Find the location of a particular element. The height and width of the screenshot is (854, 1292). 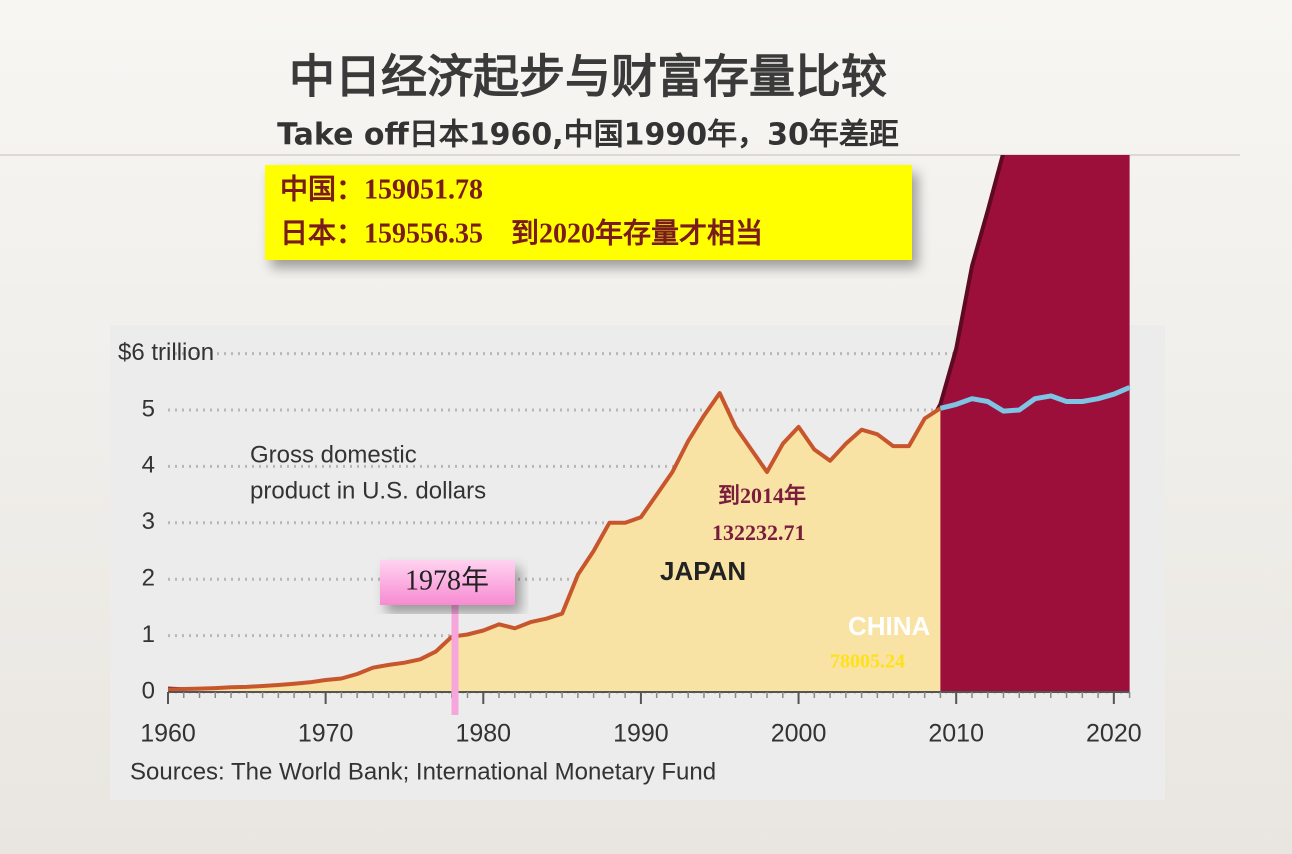

line is located at coordinates (1035, 399).